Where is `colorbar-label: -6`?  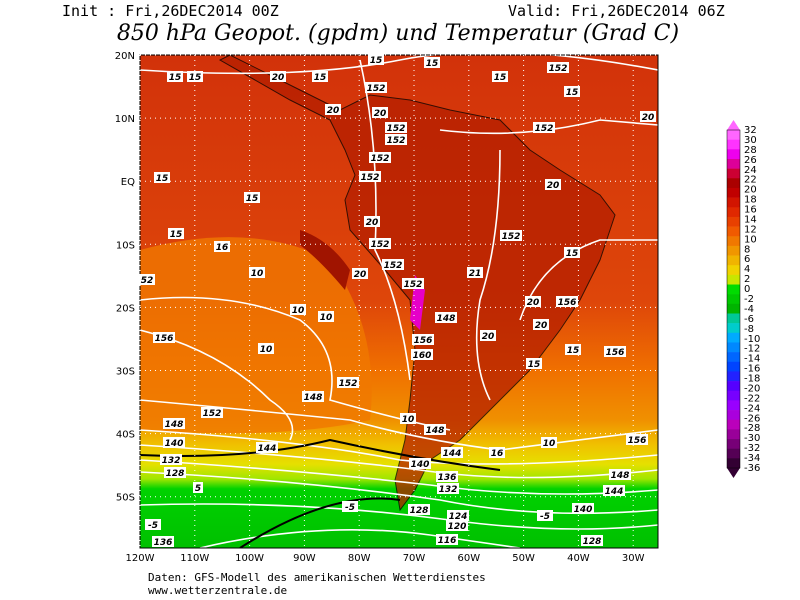 colorbar-label: -6 is located at coordinates (749, 319).